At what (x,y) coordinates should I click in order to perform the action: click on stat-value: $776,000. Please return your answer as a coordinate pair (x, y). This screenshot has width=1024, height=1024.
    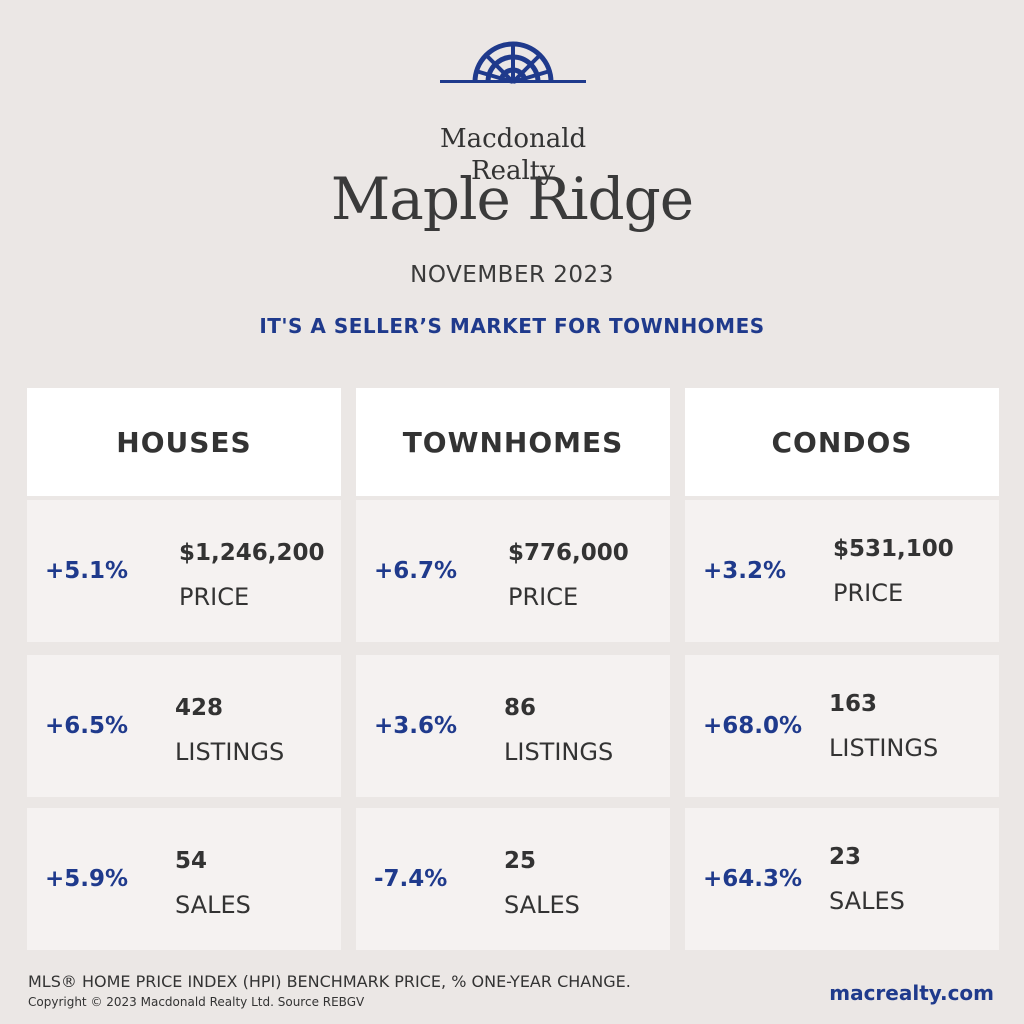
    Looking at the image, I should click on (568, 553).